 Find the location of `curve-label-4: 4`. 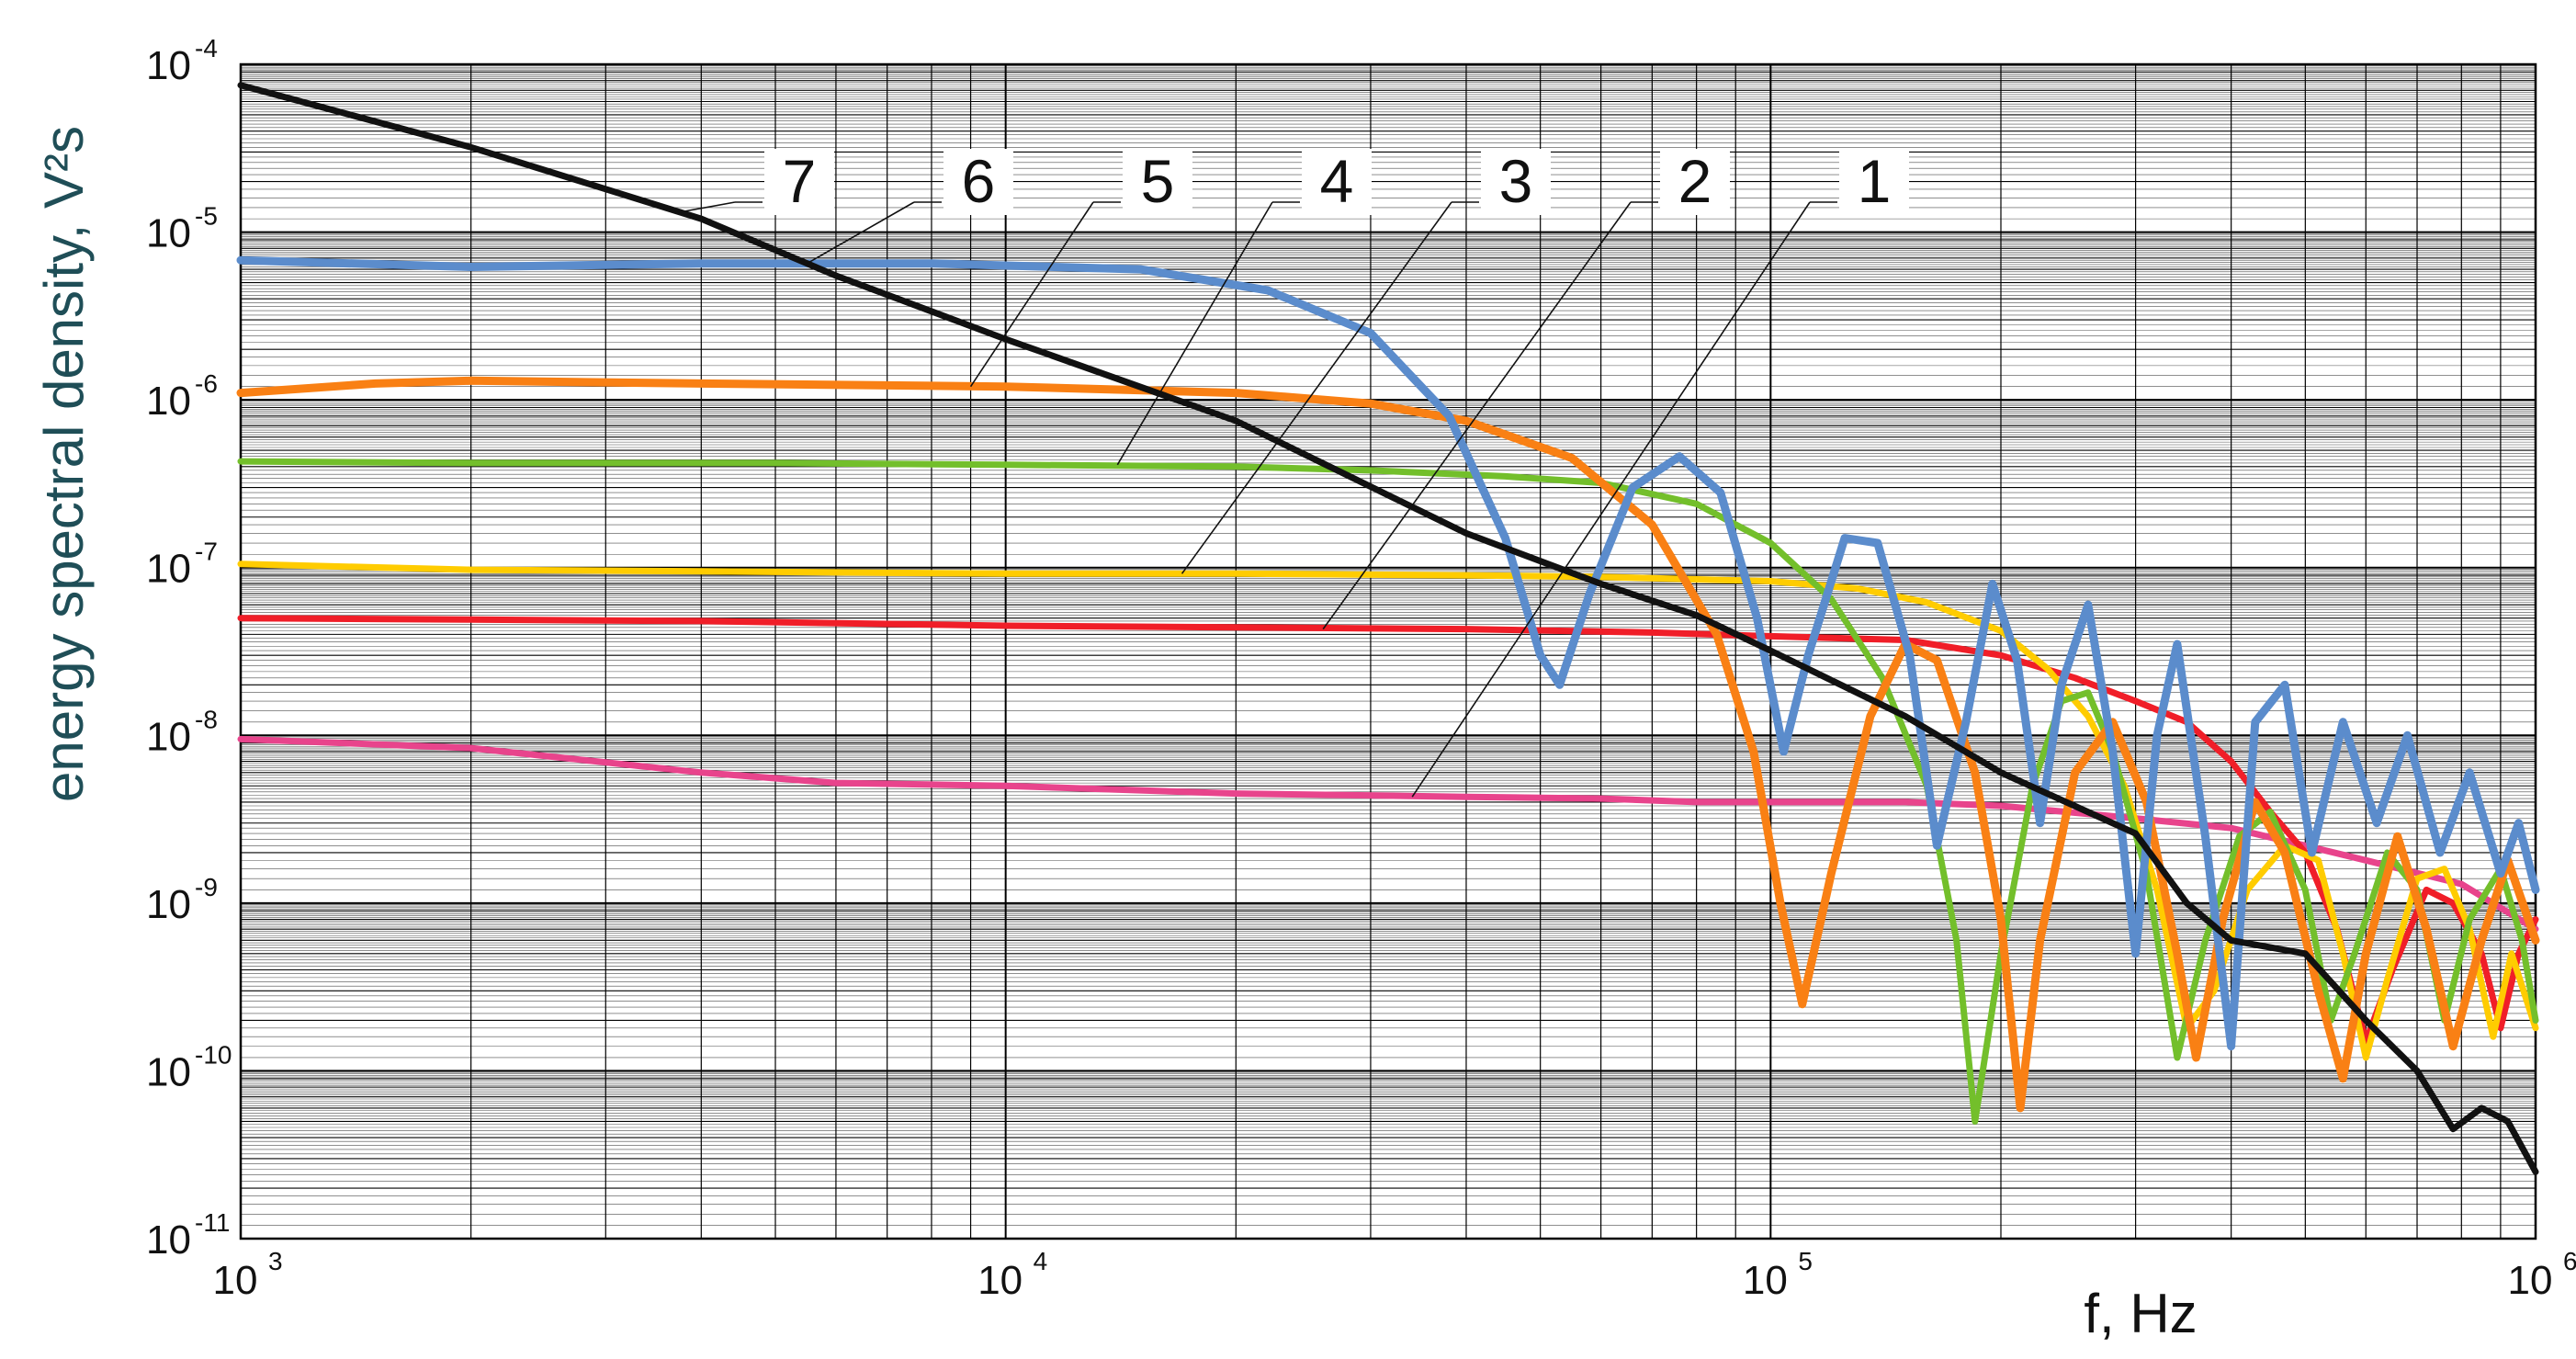

curve-label-4: 4 is located at coordinates (1337, 181).